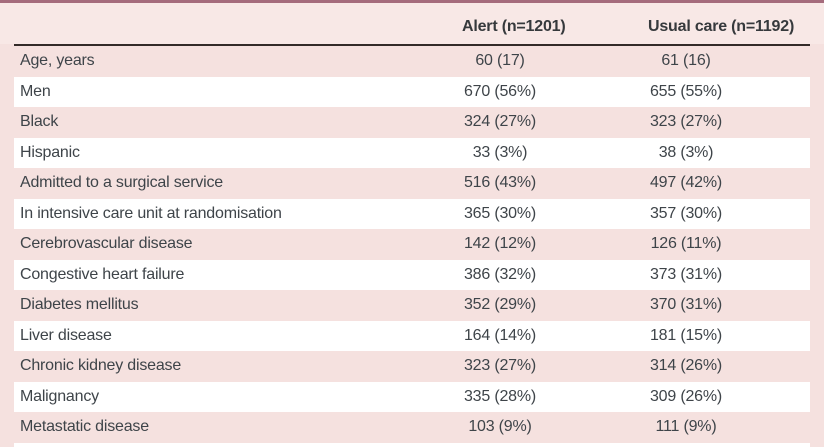 Image resolution: width=824 pixels, height=447 pixels. What do you see at coordinates (101, 366) in the screenshot?
I see `row-label: Chronic kidney disease` at bounding box center [101, 366].